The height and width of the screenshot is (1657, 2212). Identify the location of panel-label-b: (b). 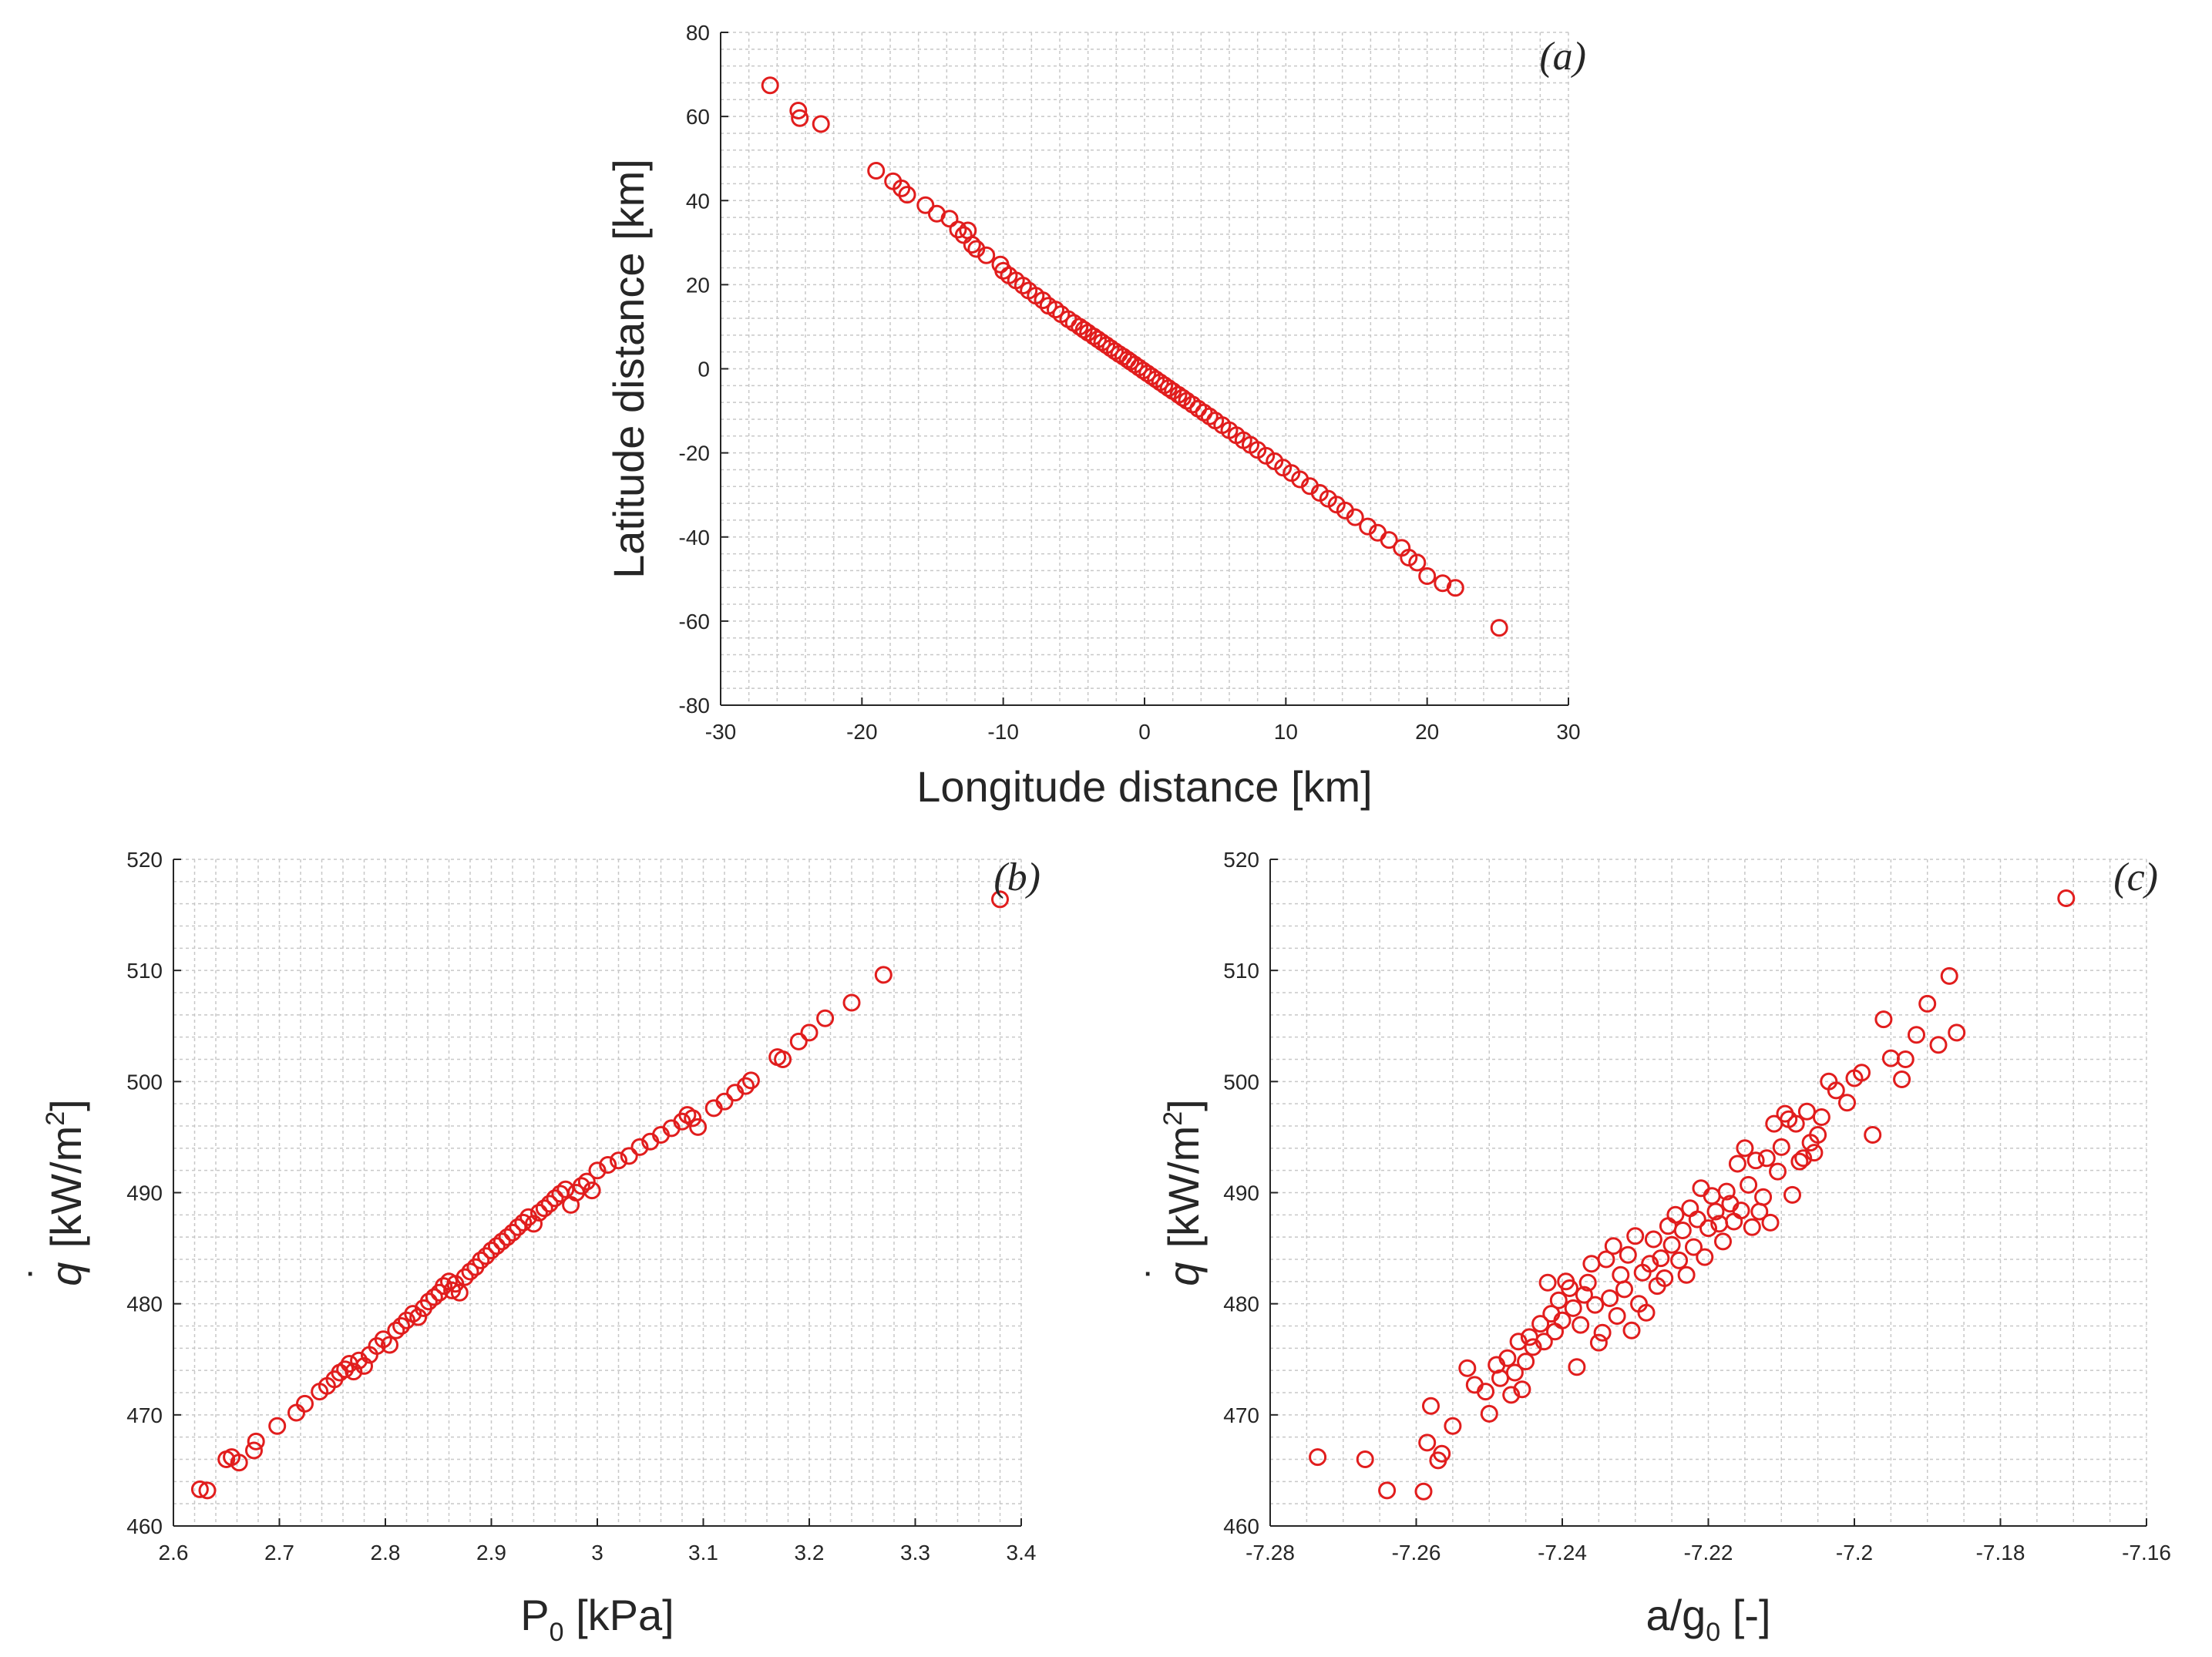
(1016, 877).